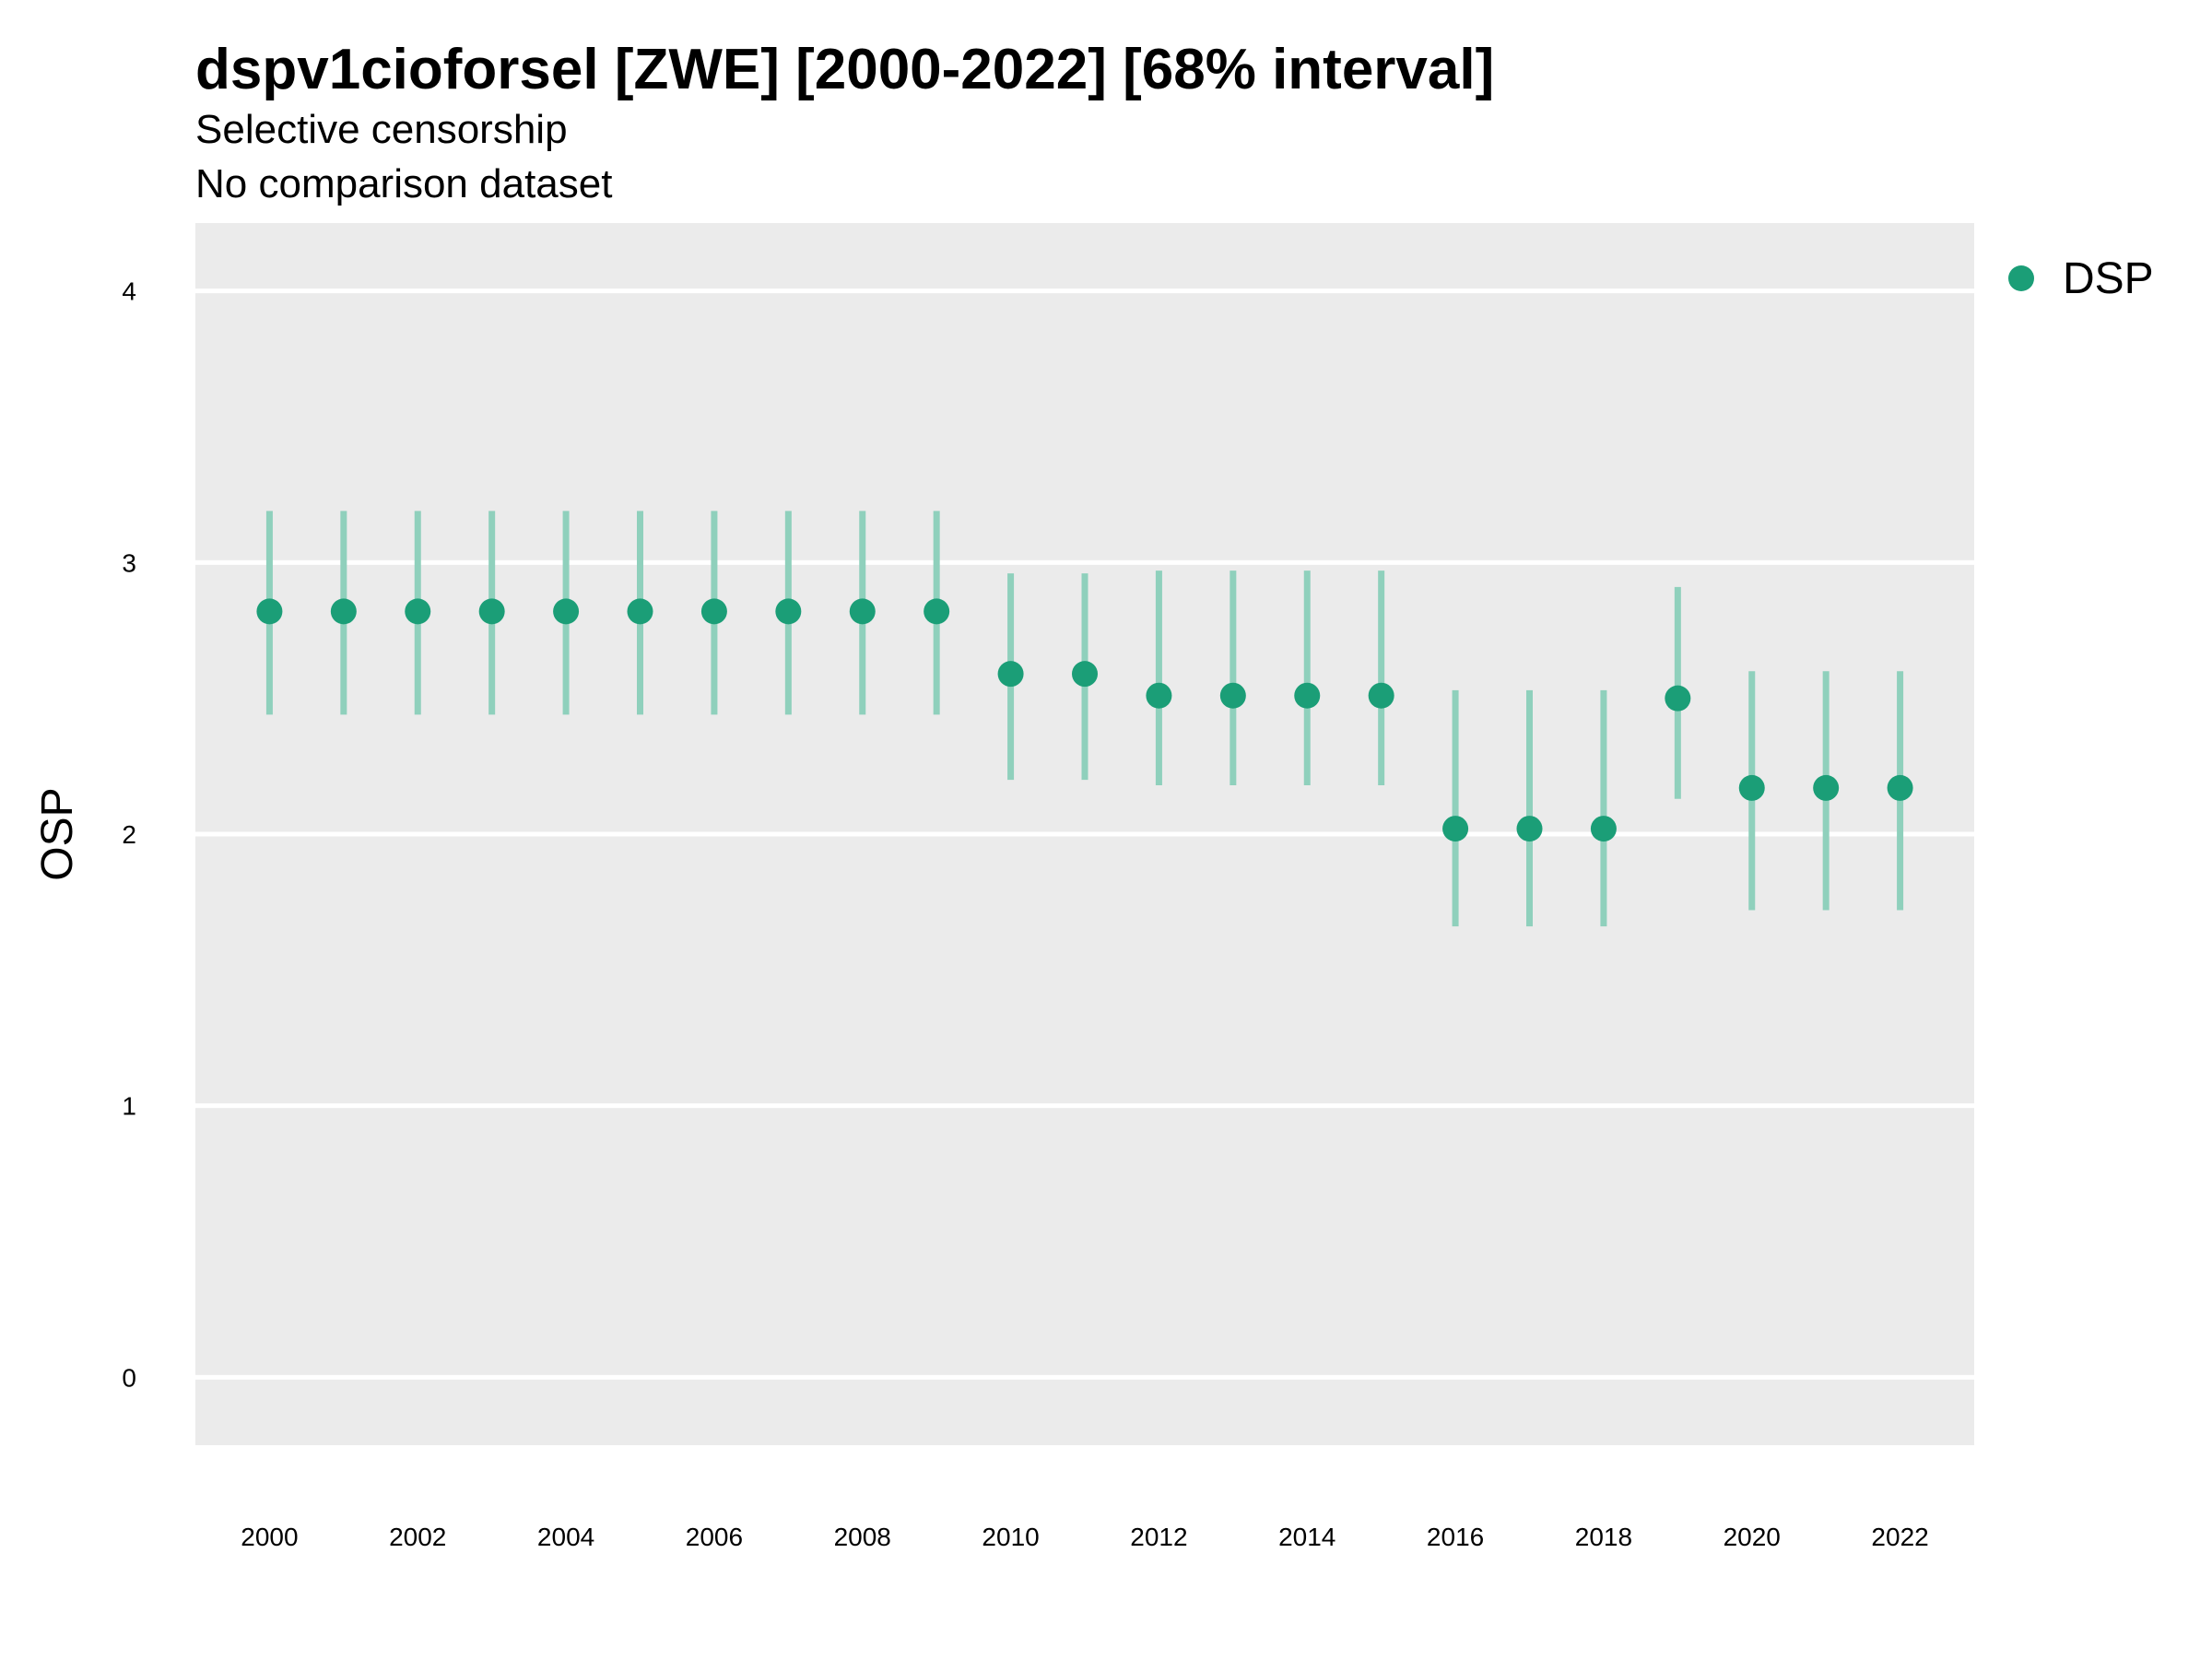 Image resolution: width=2212 pixels, height=1659 pixels. I want to click on chart-subtitle: Selective censorship, so click(381, 129).